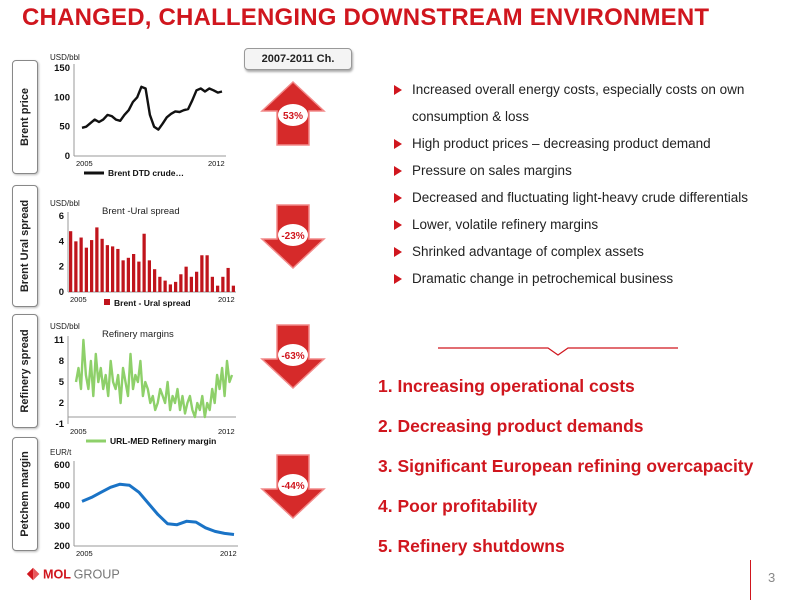  What do you see at coordinates (138, 334) in the screenshot?
I see `chart-title: Refinery margins` at bounding box center [138, 334].